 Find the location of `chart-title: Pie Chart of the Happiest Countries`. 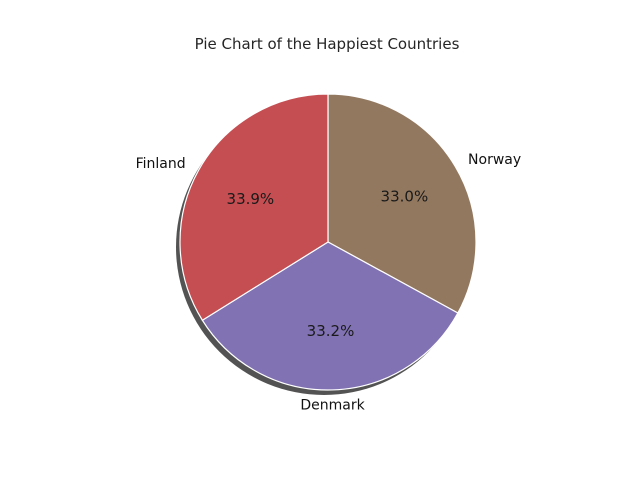

chart-title: Pie Chart of the Happiest Countries is located at coordinates (327, 44).